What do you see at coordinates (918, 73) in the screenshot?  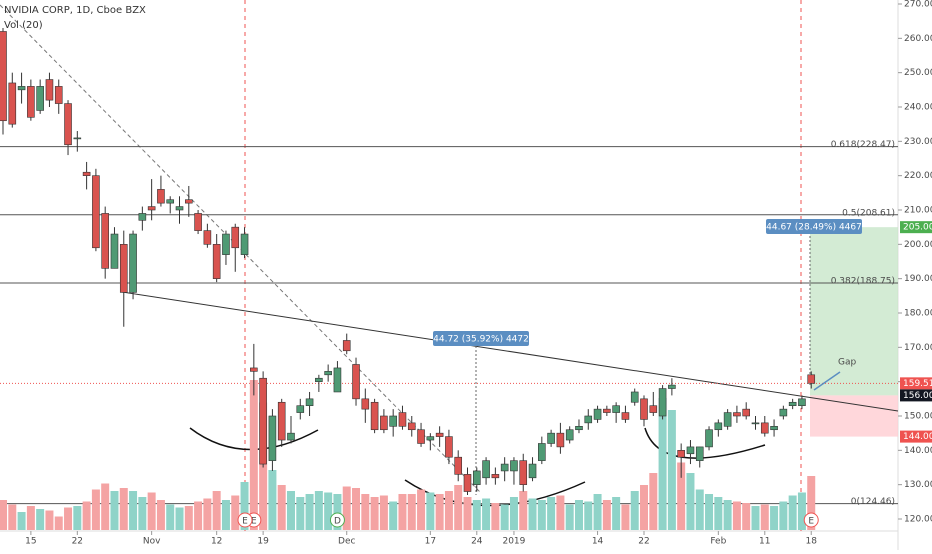 I see `y-tick-label: 250.00` at bounding box center [918, 73].